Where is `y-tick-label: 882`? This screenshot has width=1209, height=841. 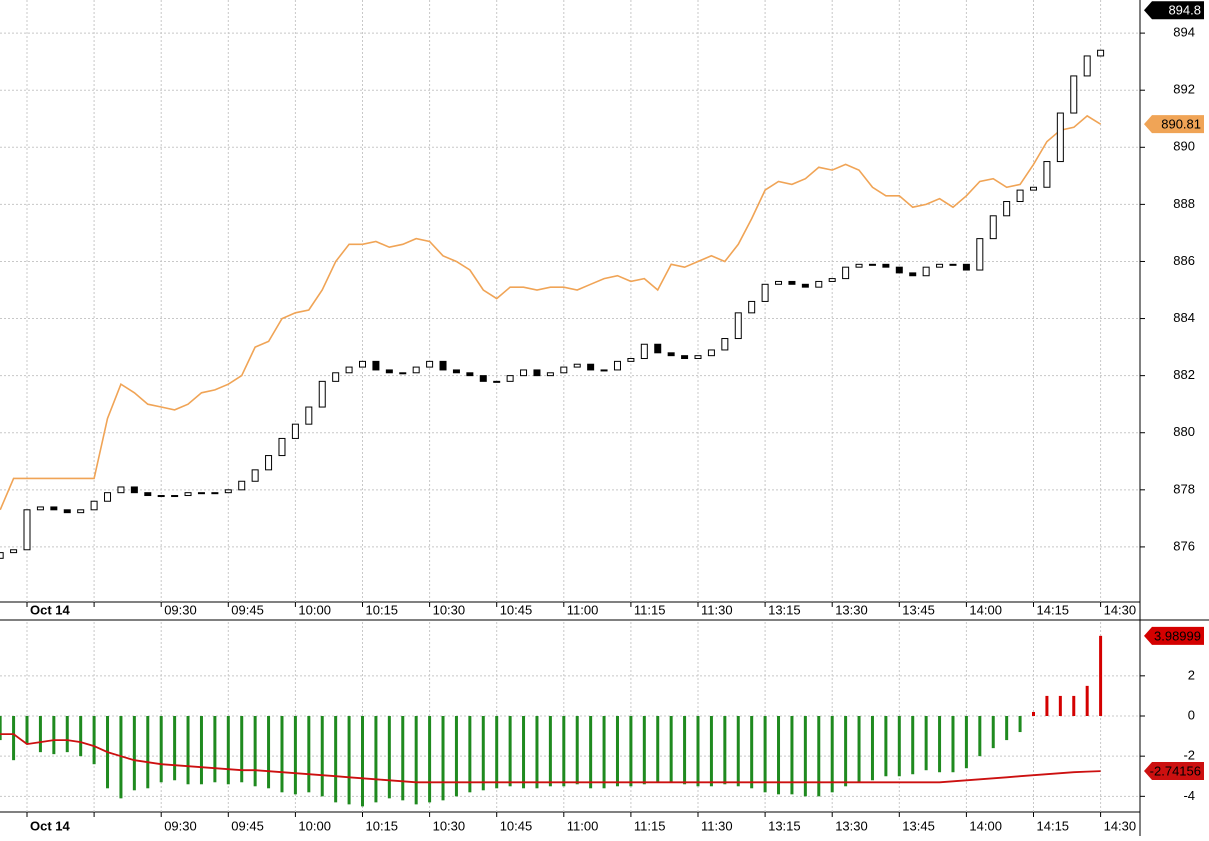 y-tick-label: 882 is located at coordinates (1184, 374).